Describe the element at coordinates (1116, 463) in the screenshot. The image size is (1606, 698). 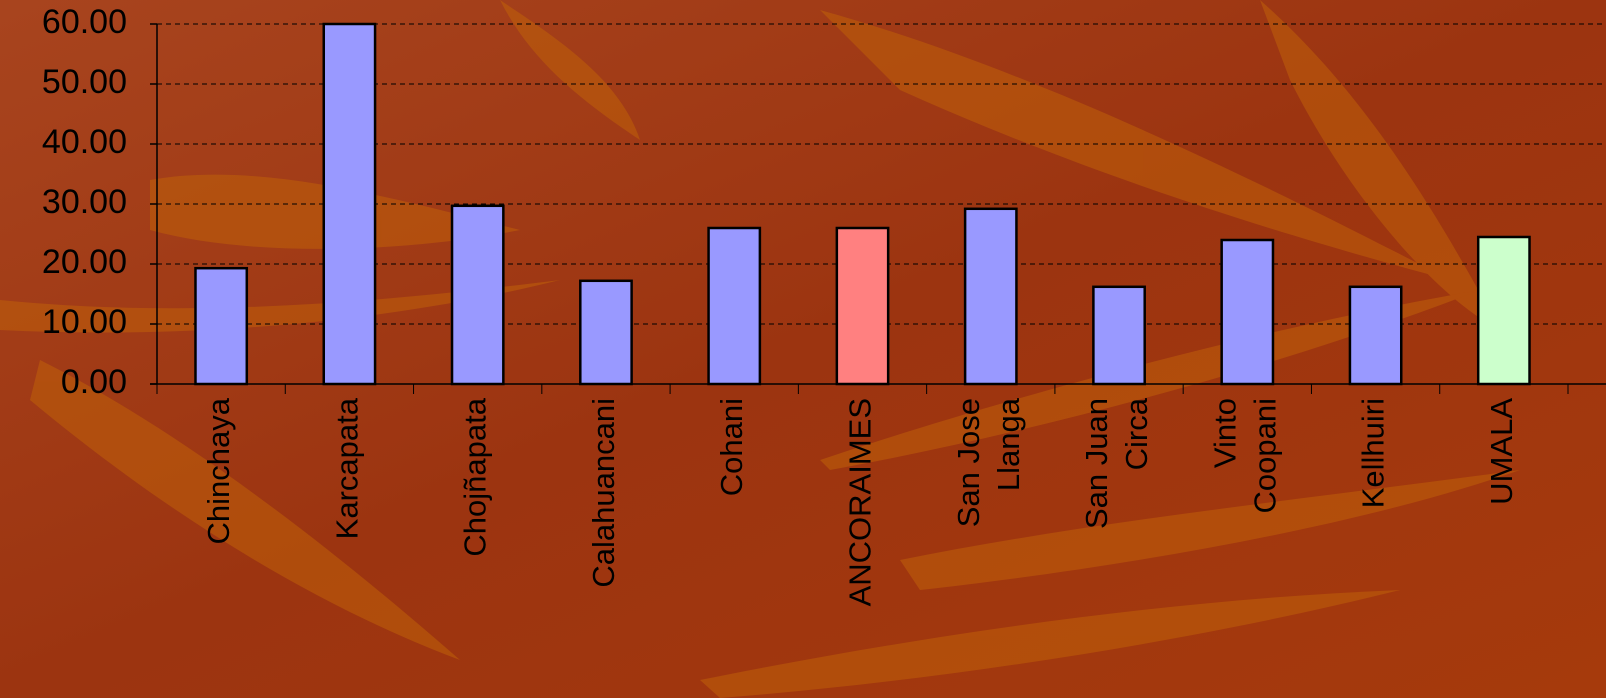
I see `x-tick-label: San Juan Circa` at that location.